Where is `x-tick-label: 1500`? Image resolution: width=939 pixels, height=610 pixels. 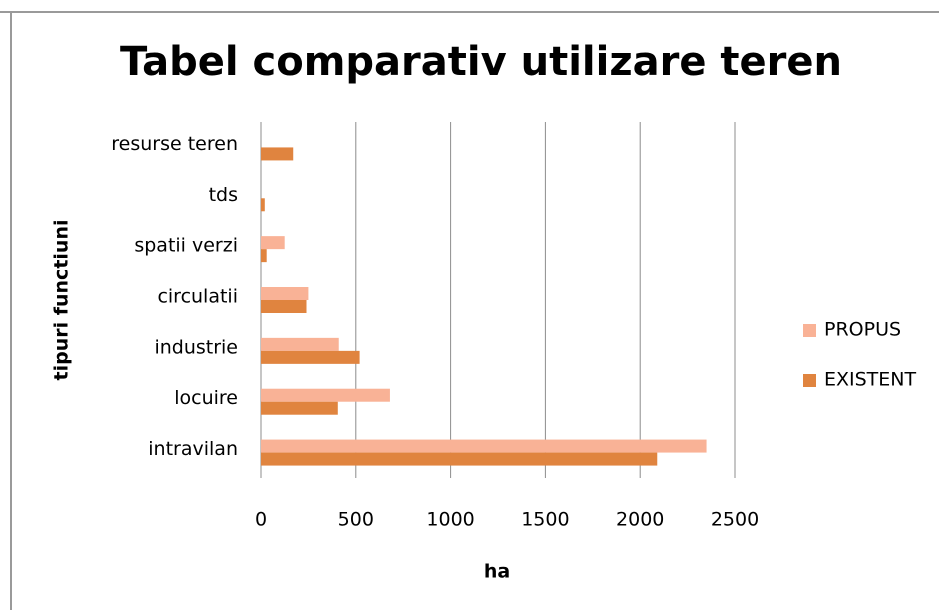 x-tick-label: 1500 is located at coordinates (545, 520).